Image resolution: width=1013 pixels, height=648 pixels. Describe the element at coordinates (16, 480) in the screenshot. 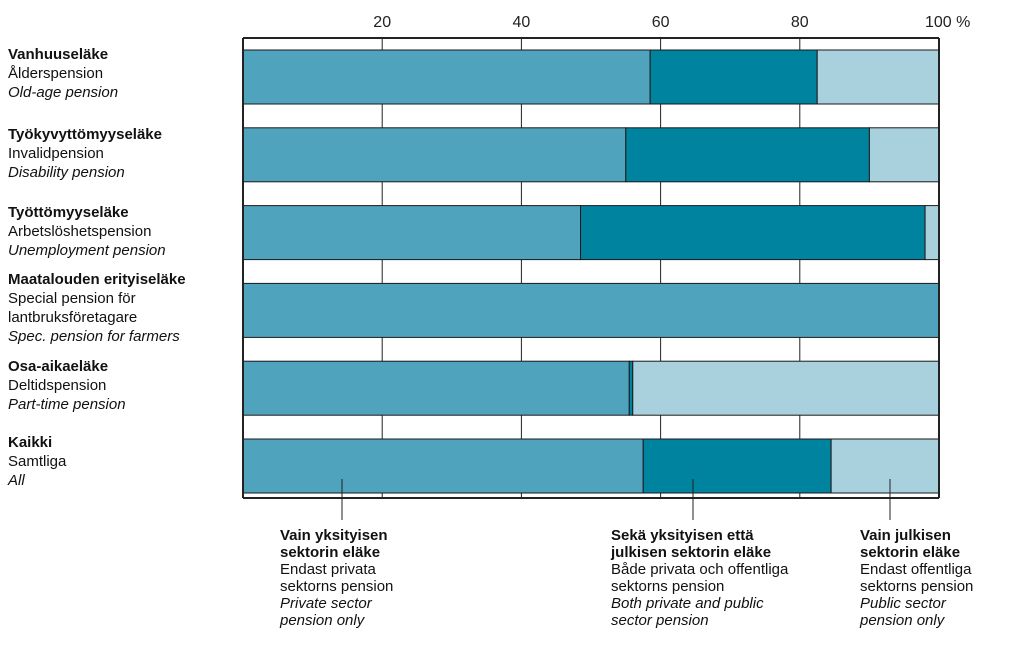

I see `category-label-en: All` at that location.